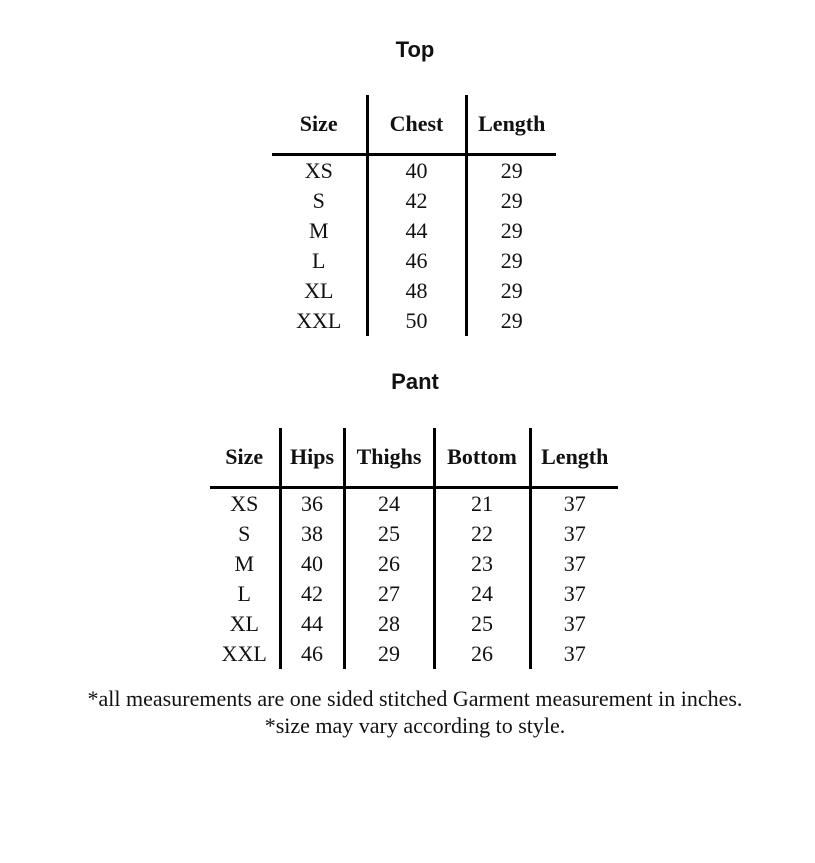 Image resolution: width=815 pixels, height=863 pixels. I want to click on table-row: XXL 46 29 26 37, so click(414, 654).